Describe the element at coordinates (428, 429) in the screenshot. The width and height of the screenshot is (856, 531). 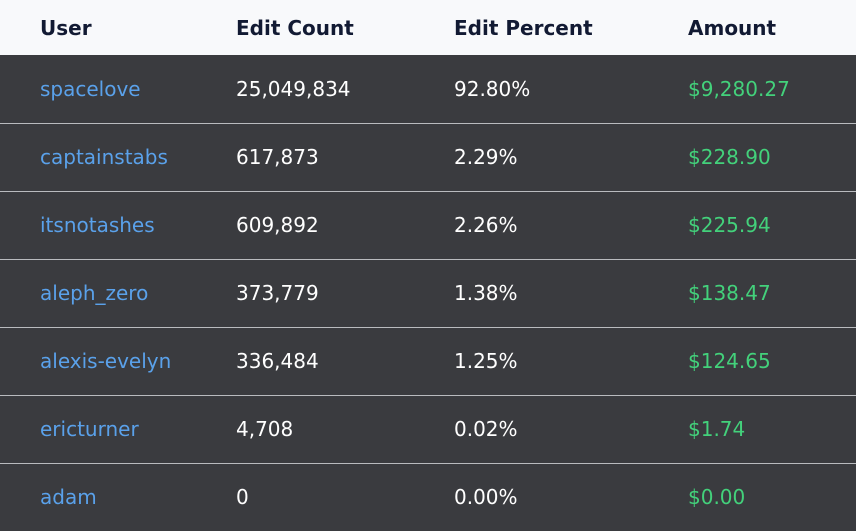
I see `table-row: ericturner 4,708 0.02% $1.74` at that location.